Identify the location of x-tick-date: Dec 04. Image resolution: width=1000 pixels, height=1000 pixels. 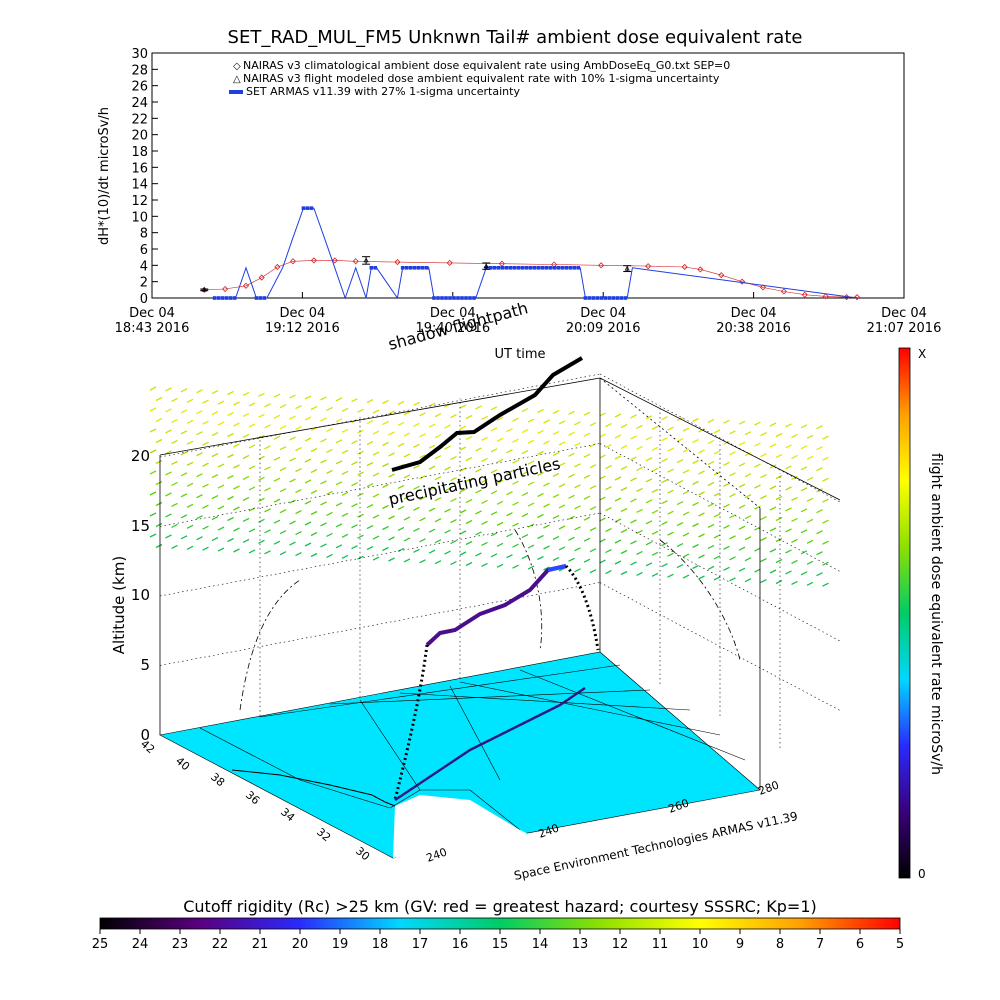
(603, 313).